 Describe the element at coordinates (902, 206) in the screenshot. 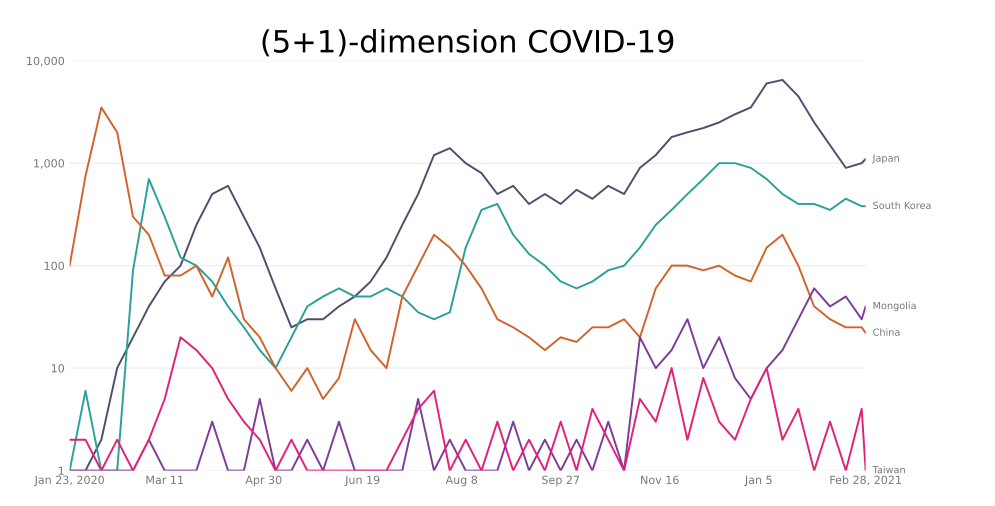

I see `series-label: South Korea` at that location.